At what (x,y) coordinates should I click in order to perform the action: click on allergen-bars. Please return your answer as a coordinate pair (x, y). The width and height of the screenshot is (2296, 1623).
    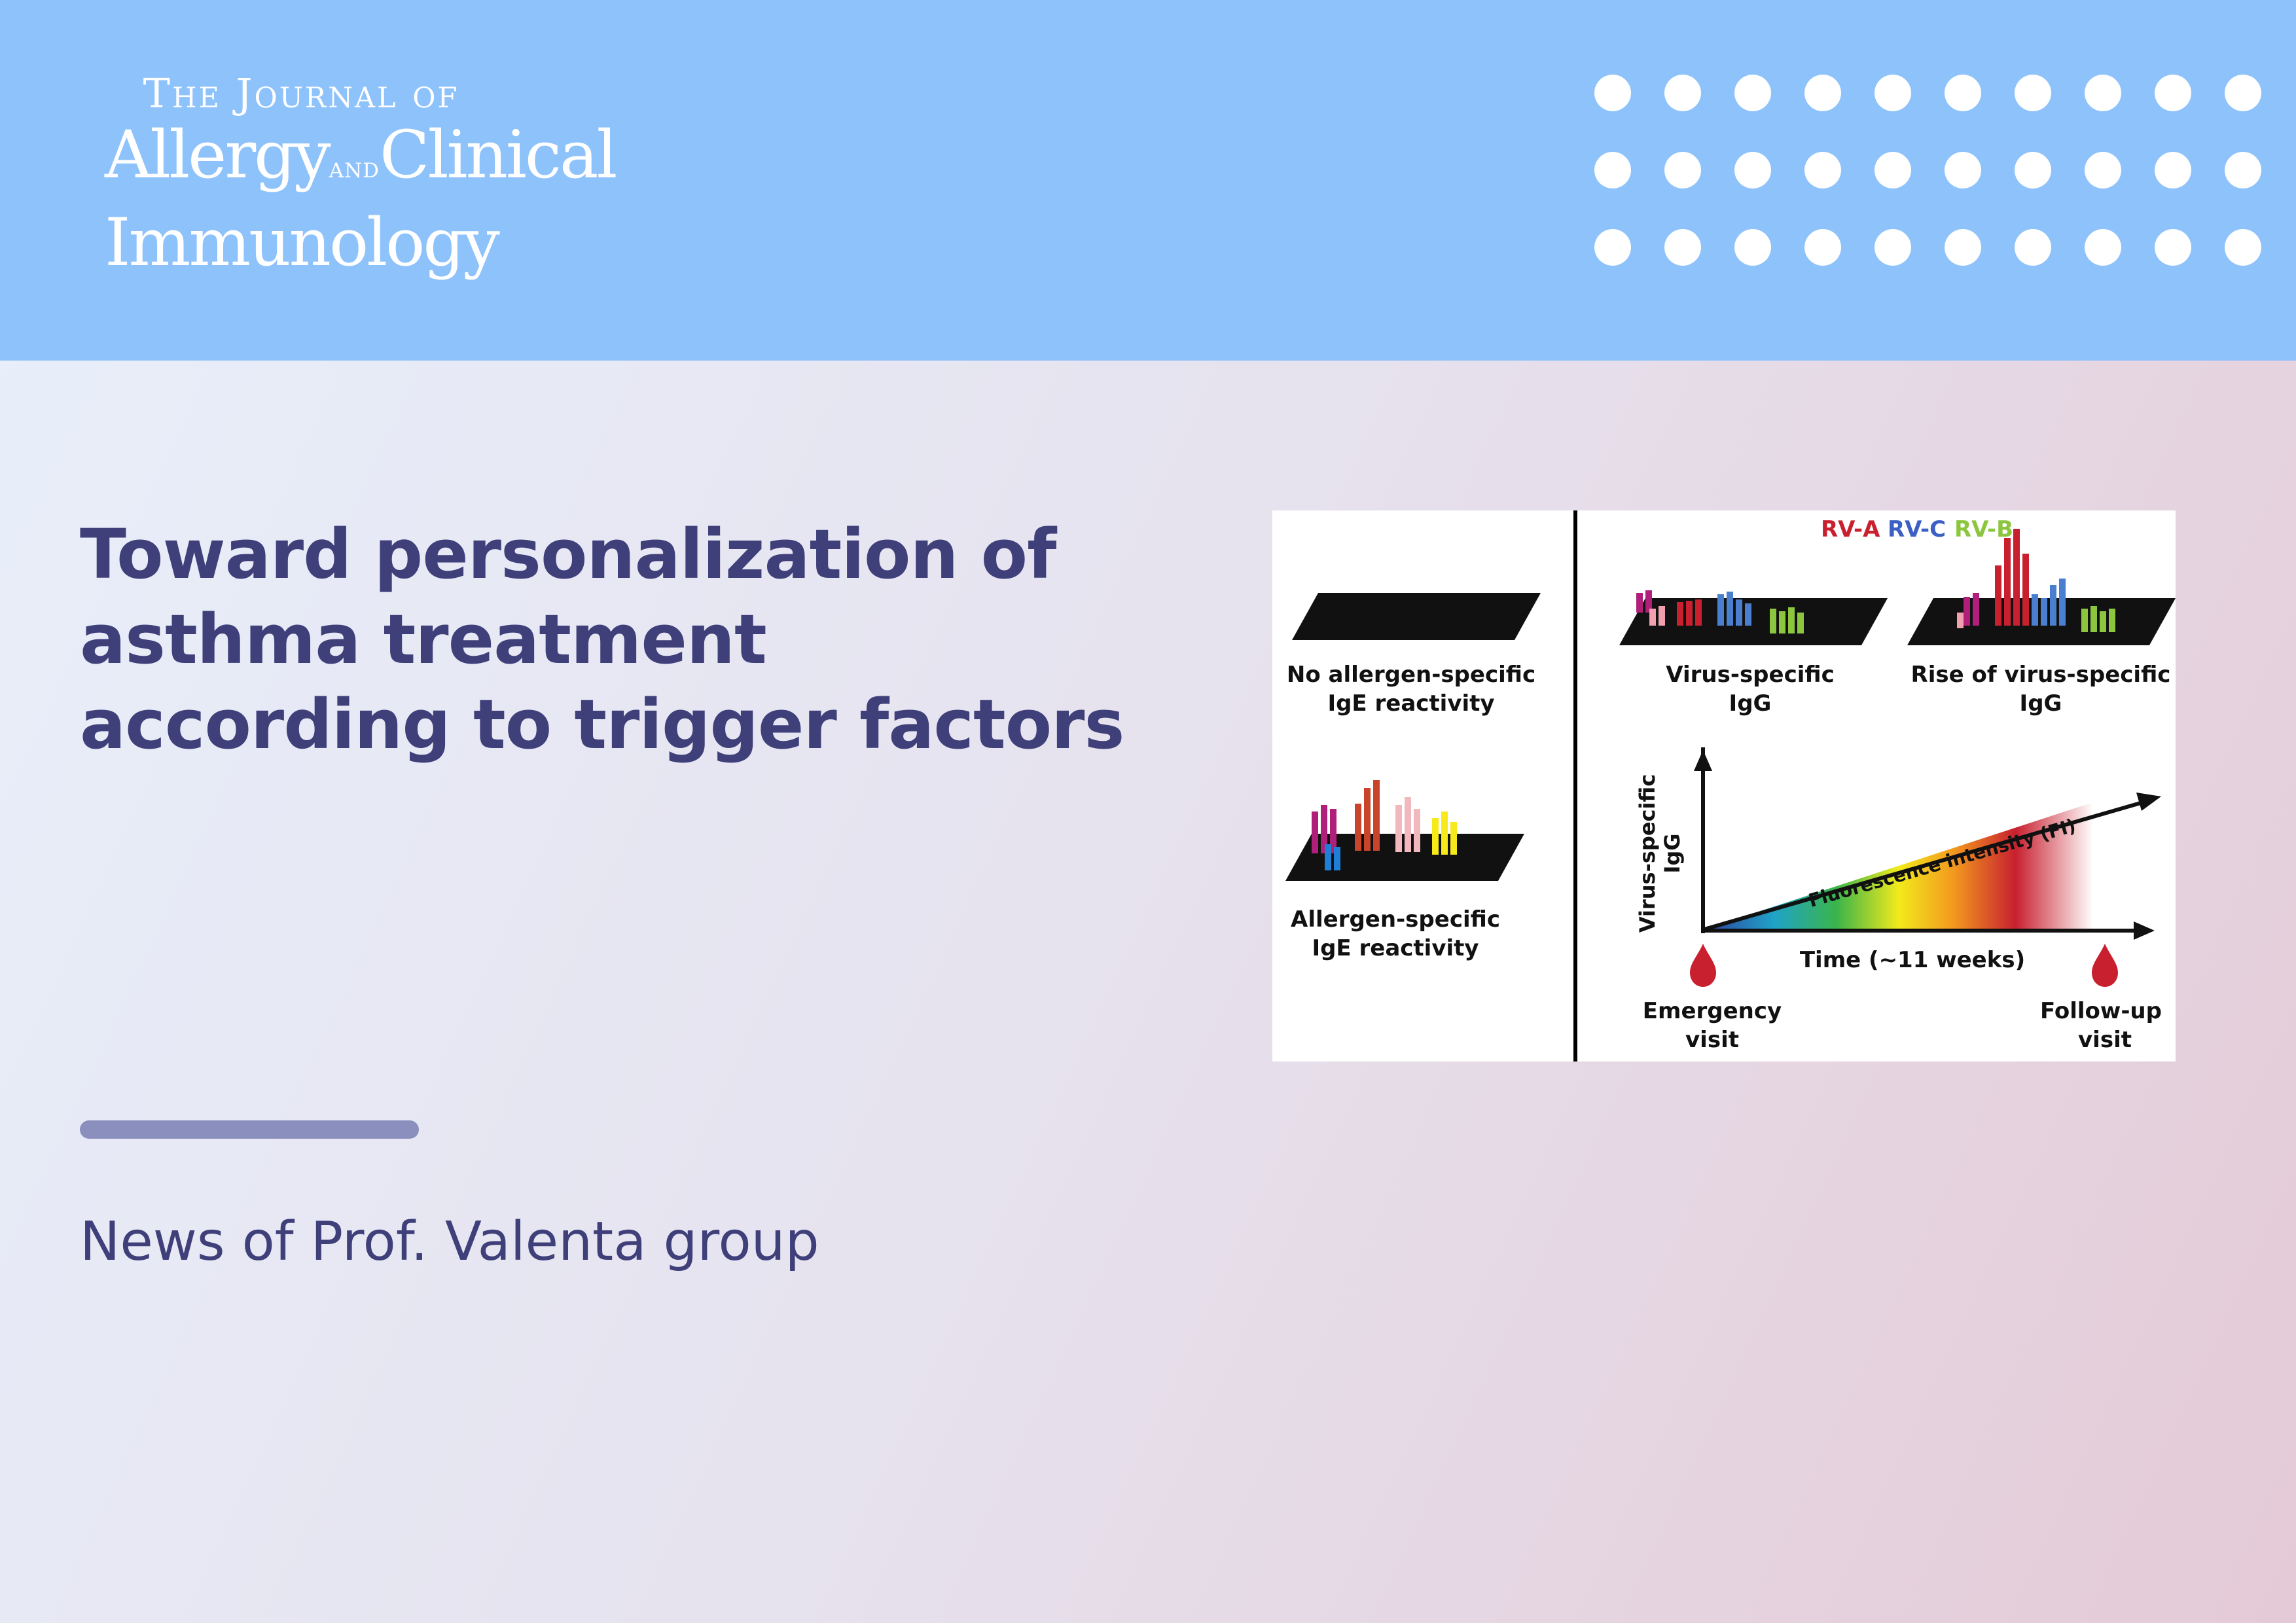
    Looking at the image, I should click on (1385, 825).